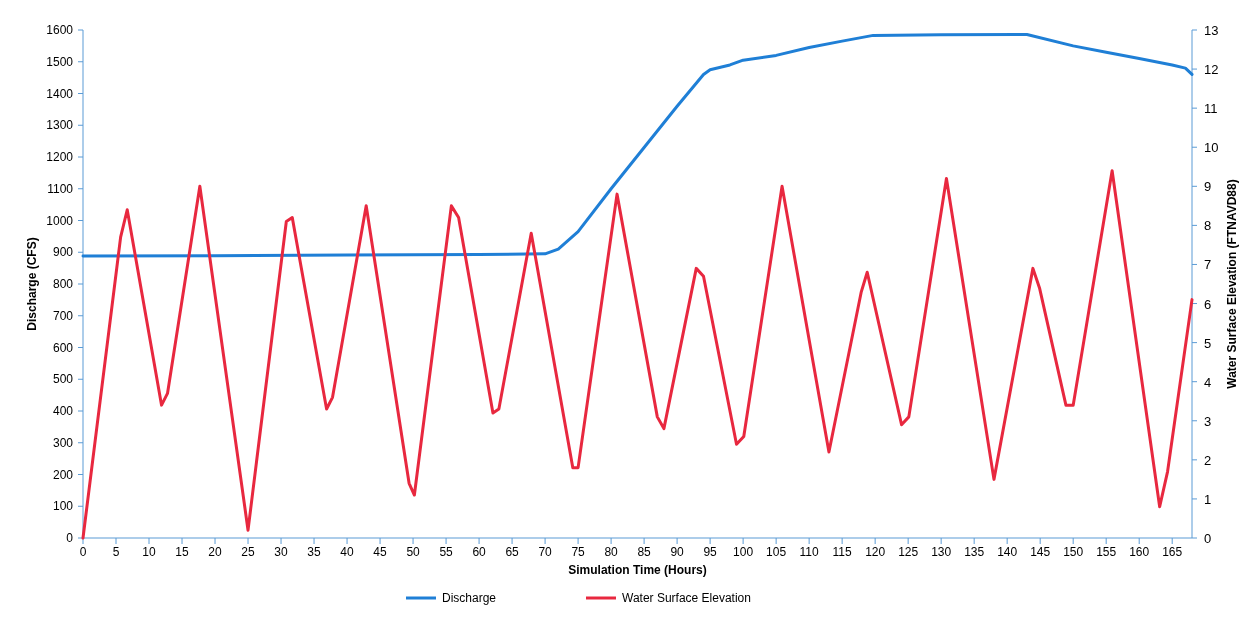  I want to click on y2-tick-label: 8, so click(1208, 226).